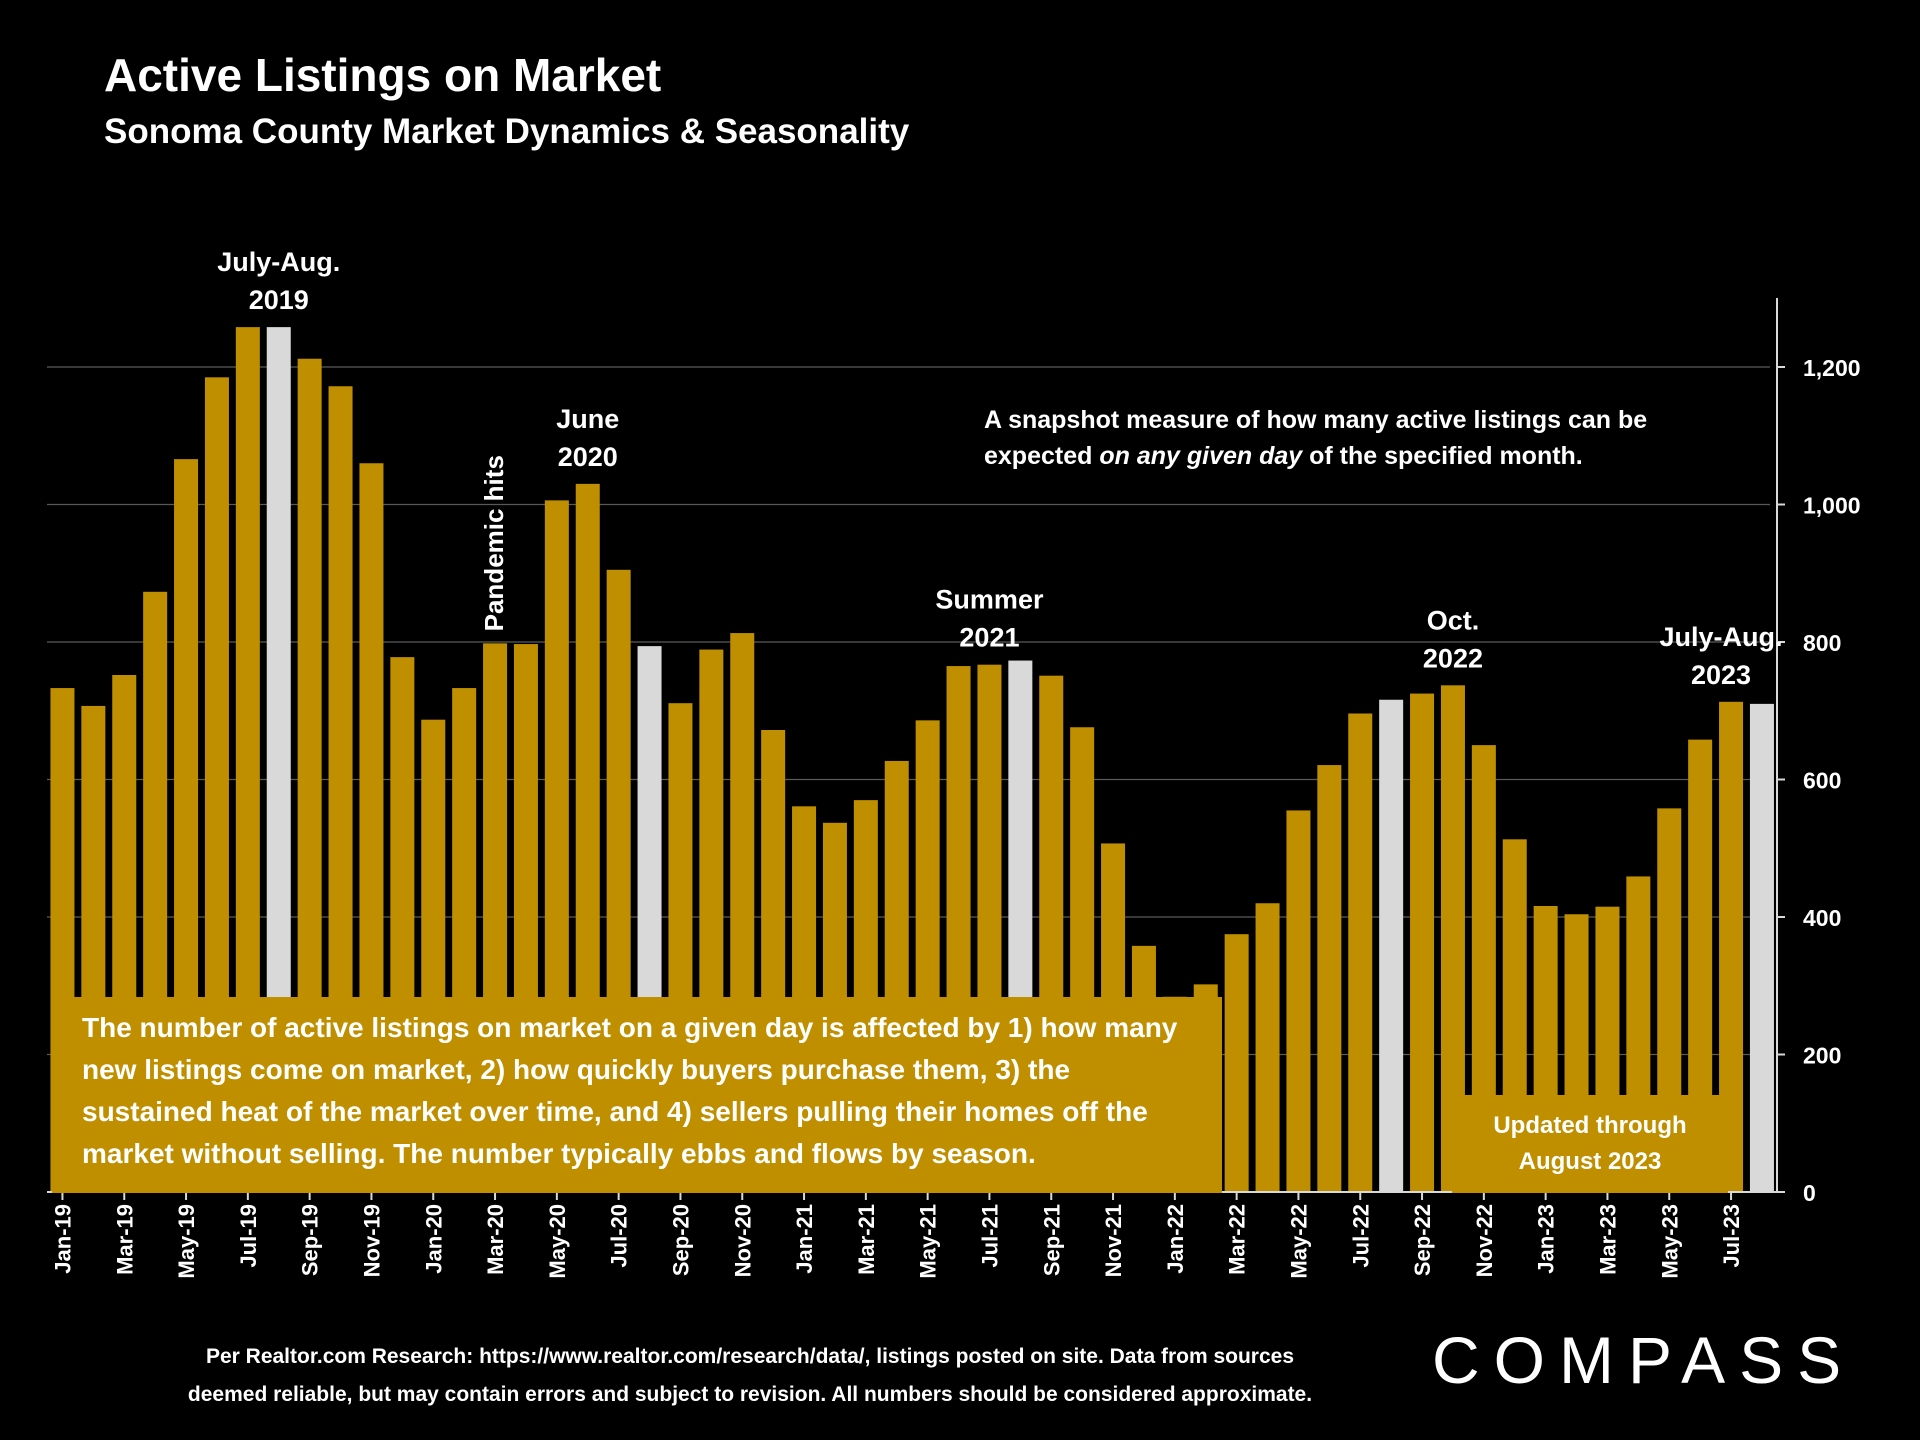  What do you see at coordinates (433, 1239) in the screenshot?
I see `x-tick-label: Jan-20` at bounding box center [433, 1239].